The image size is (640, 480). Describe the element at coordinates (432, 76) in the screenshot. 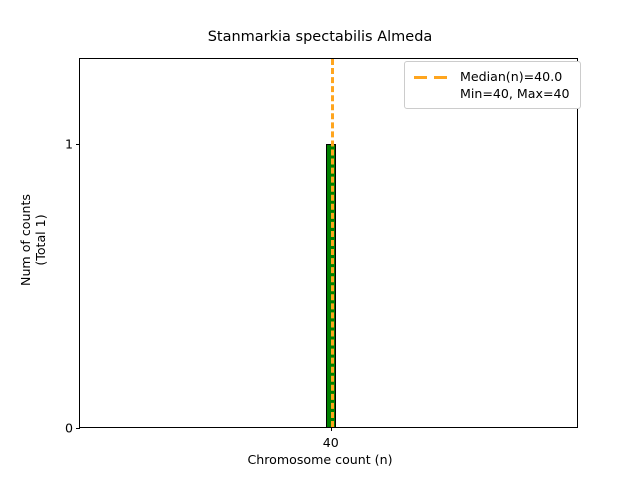

I see `dashed-line-icon` at that location.